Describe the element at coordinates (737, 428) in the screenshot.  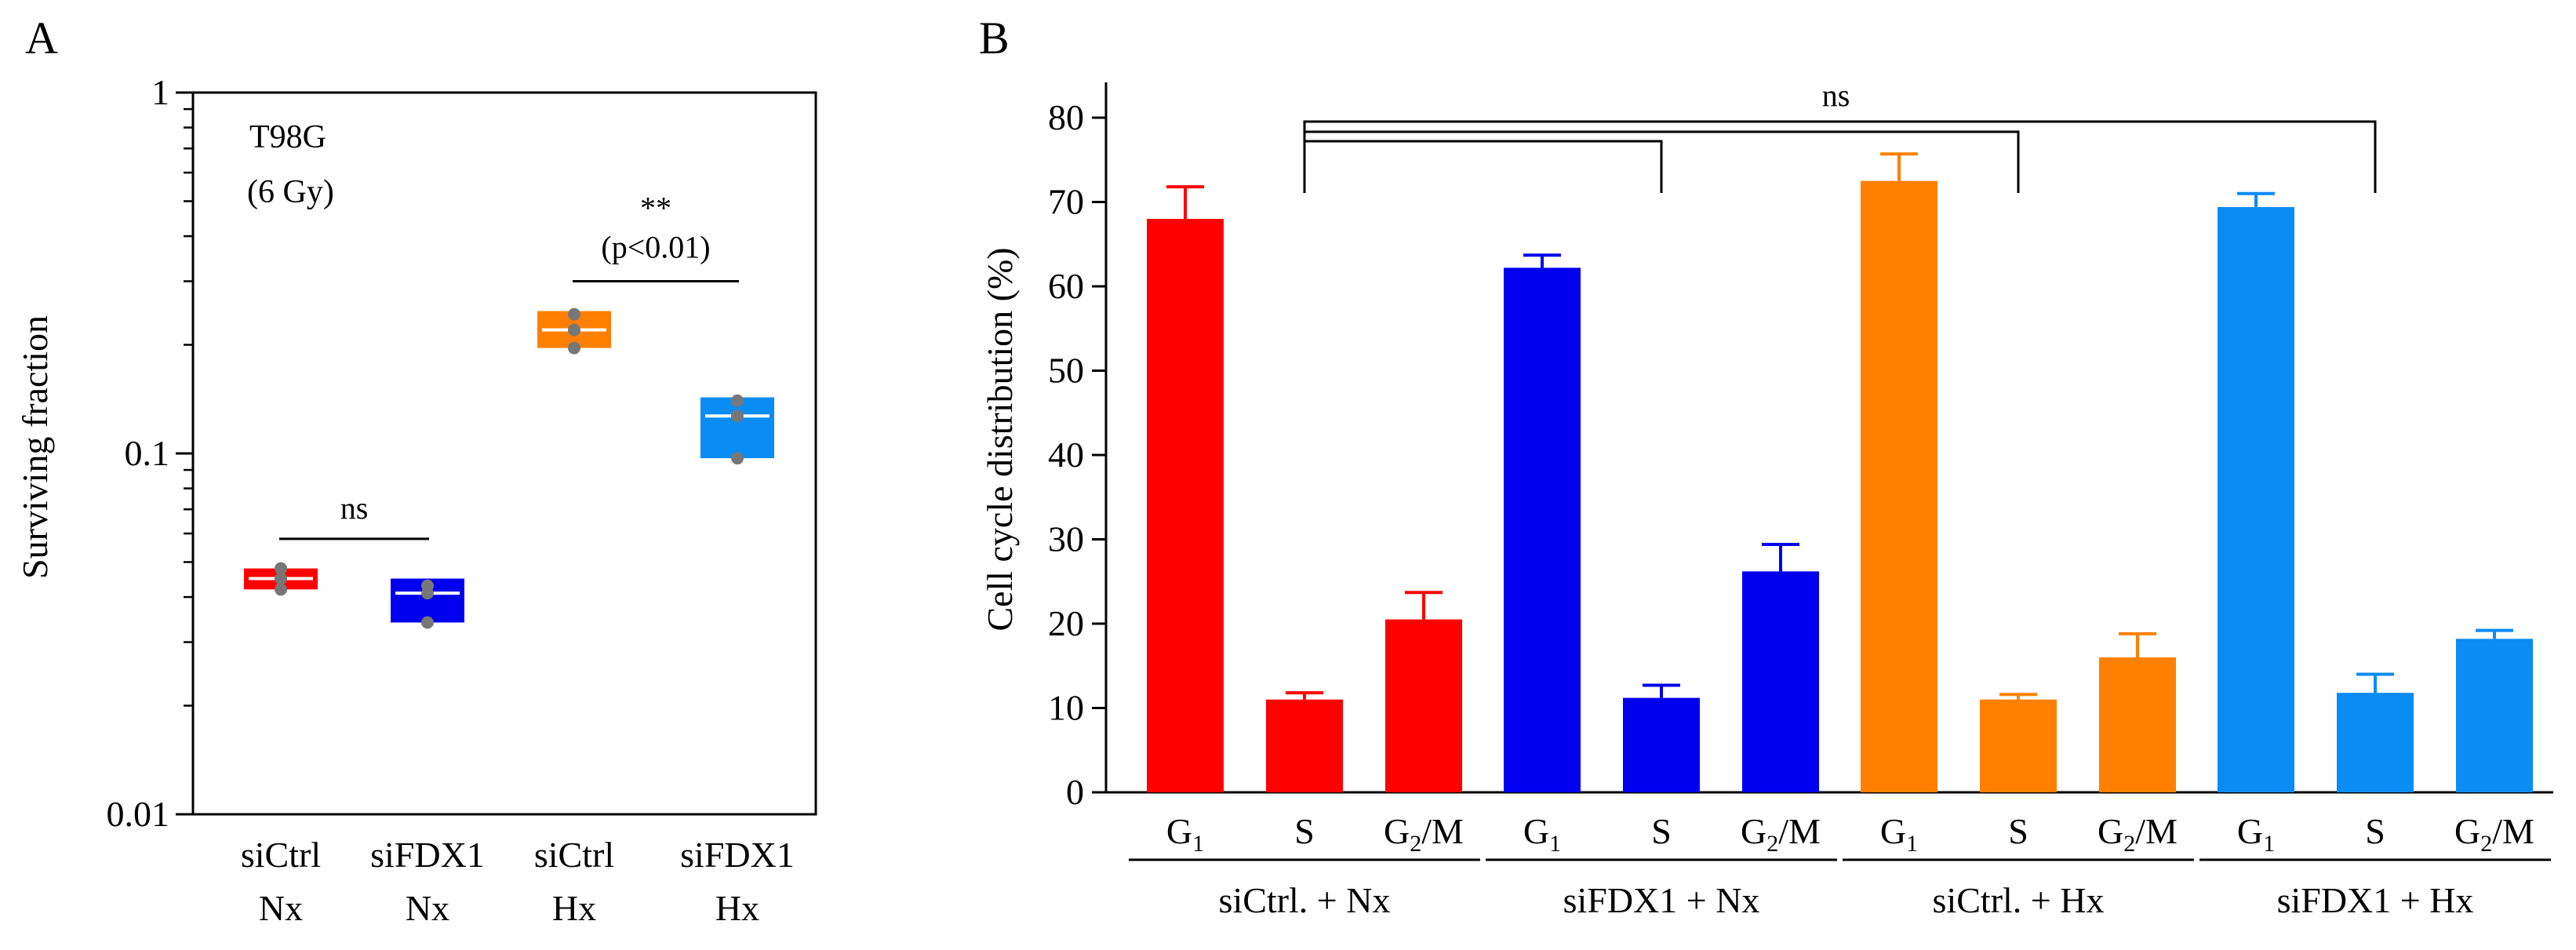
I see `panel-a-box` at that location.